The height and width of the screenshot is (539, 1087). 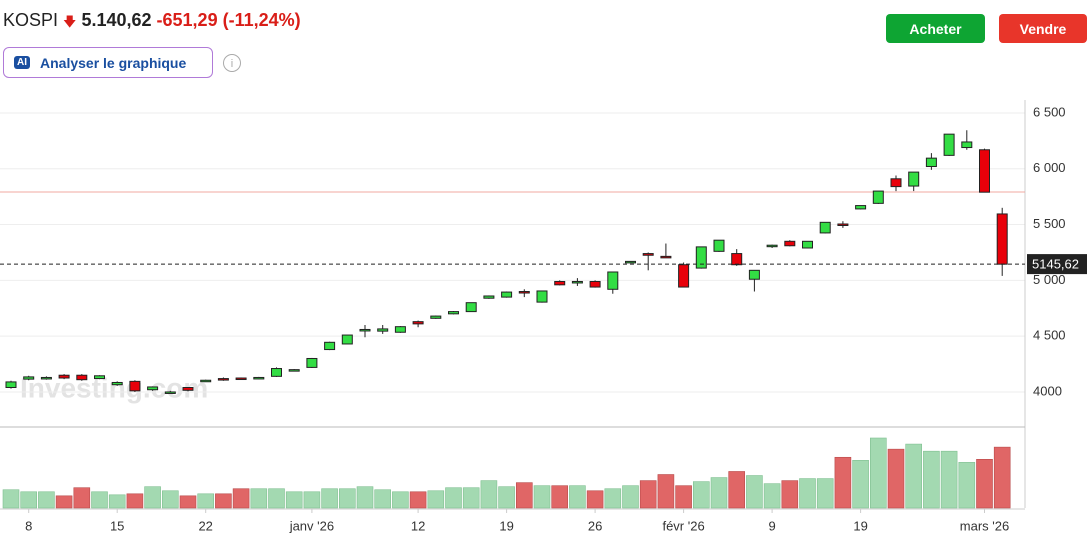 I want to click on x-tick-label: mars '26, so click(x=984, y=525).